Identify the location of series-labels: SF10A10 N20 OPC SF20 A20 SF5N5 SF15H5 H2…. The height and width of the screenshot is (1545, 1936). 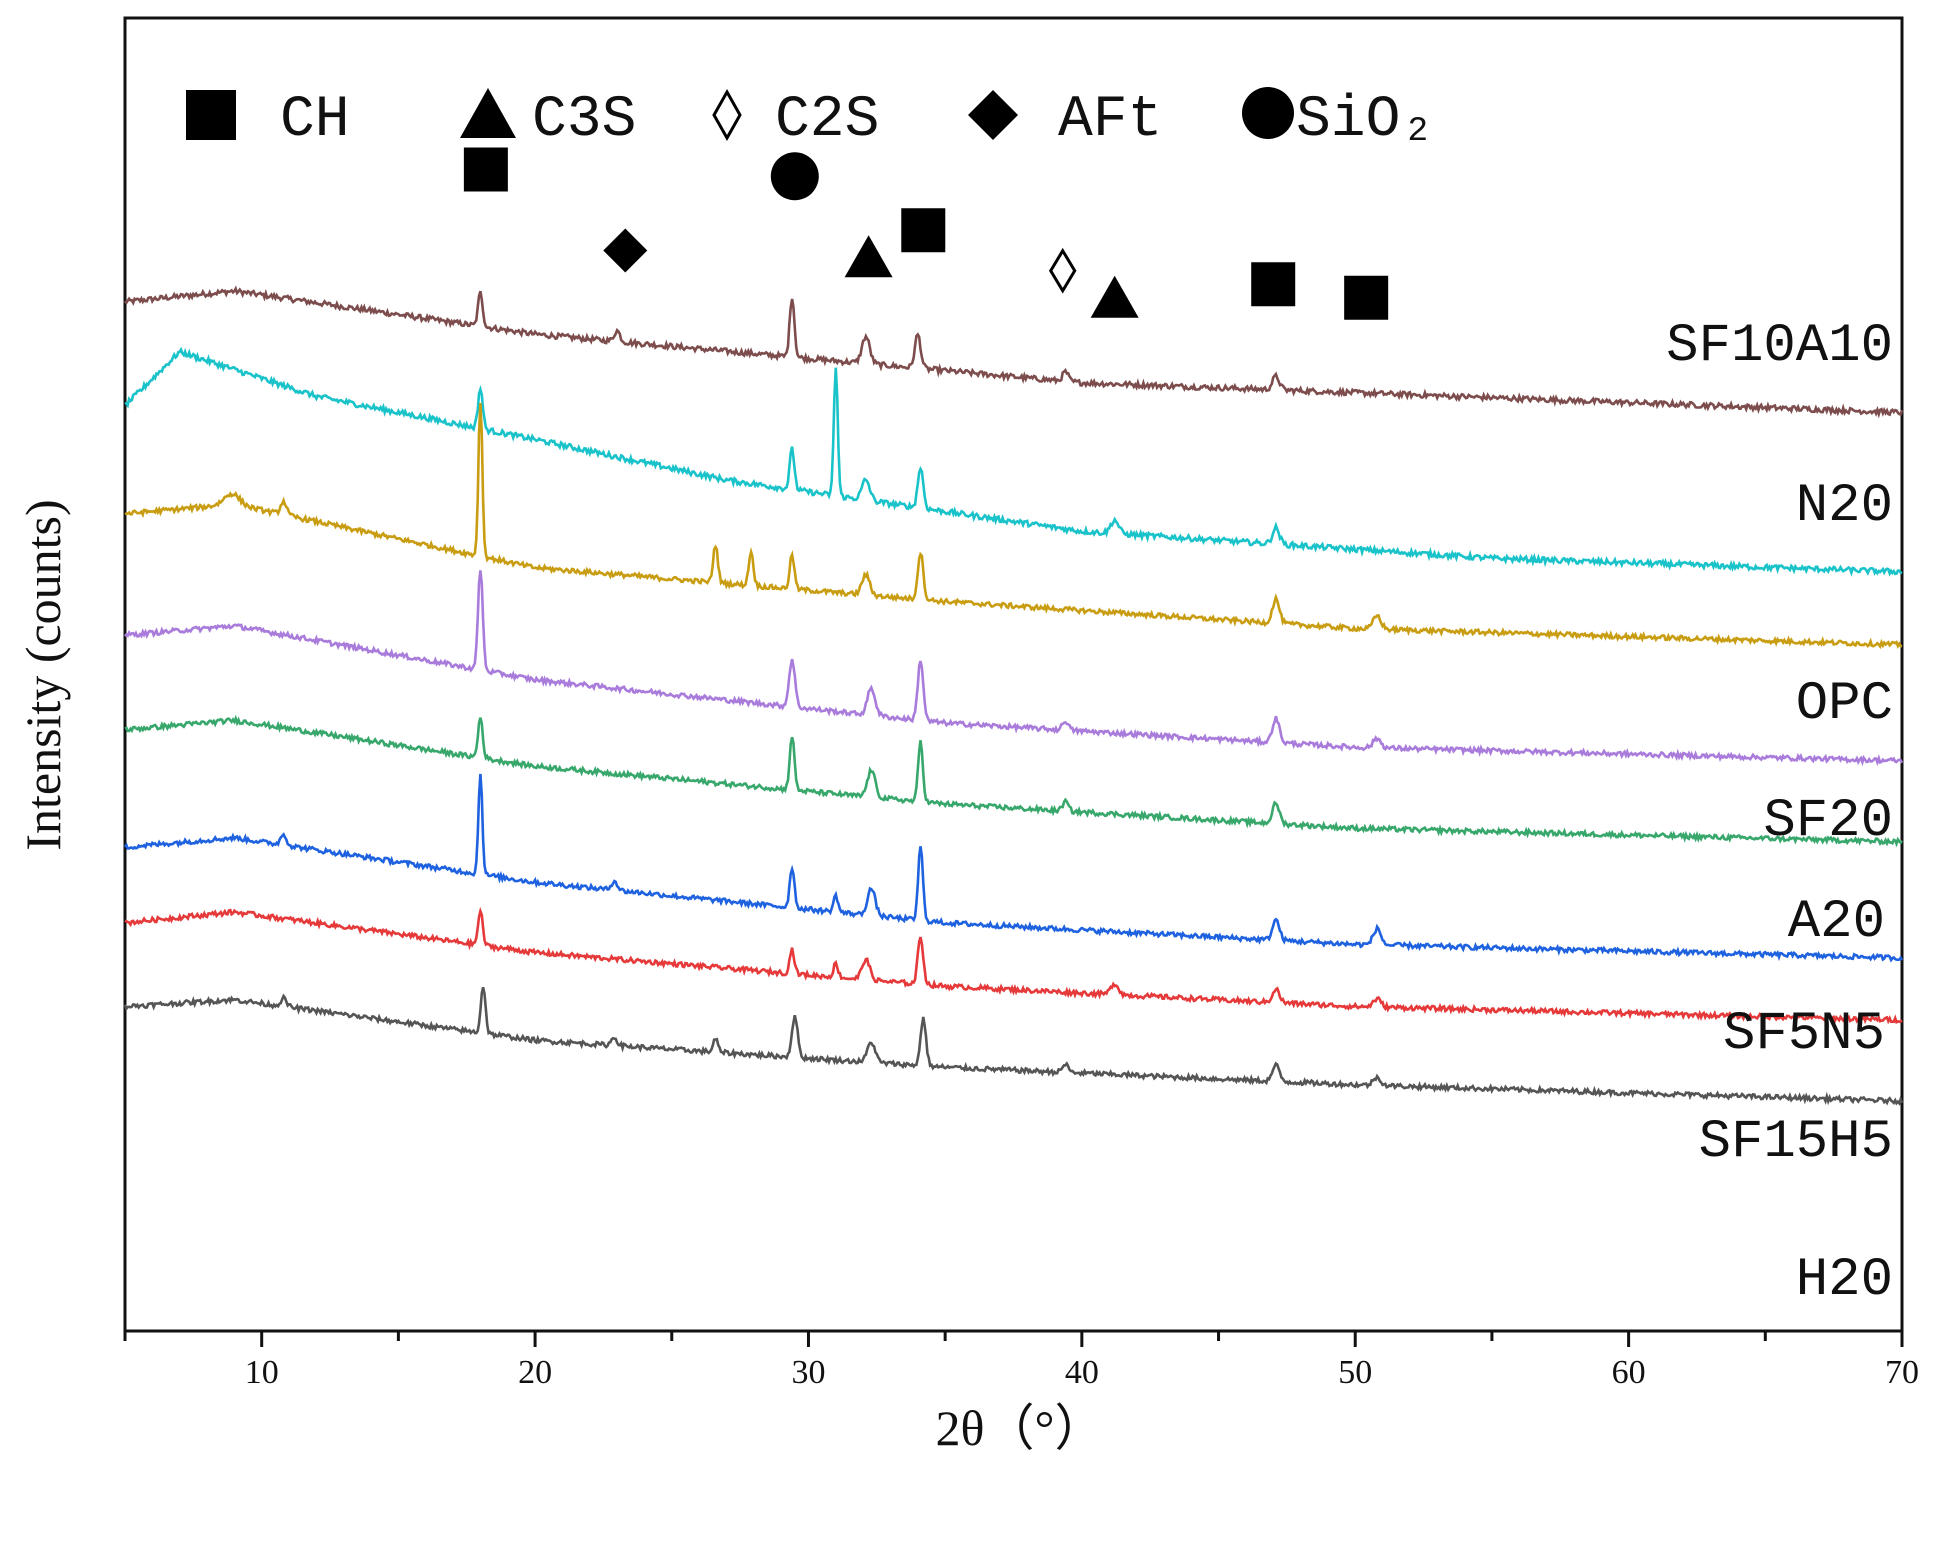
(1779, 813).